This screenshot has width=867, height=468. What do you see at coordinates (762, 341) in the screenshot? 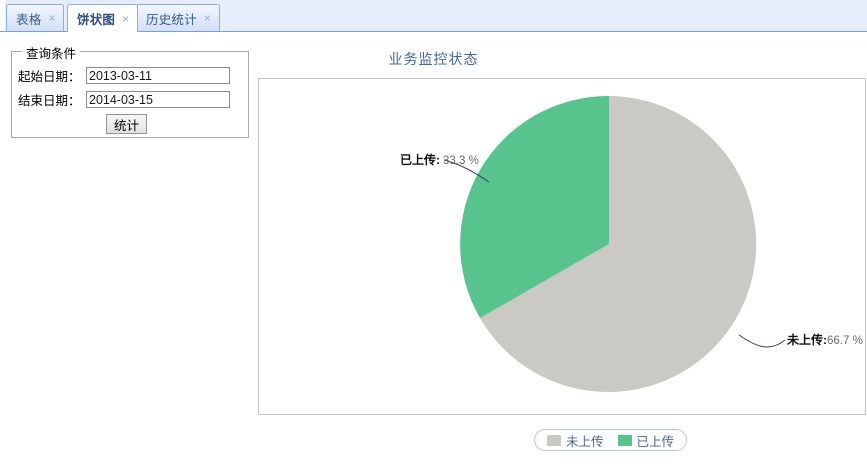
I see `leader-line-unuploaded` at bounding box center [762, 341].